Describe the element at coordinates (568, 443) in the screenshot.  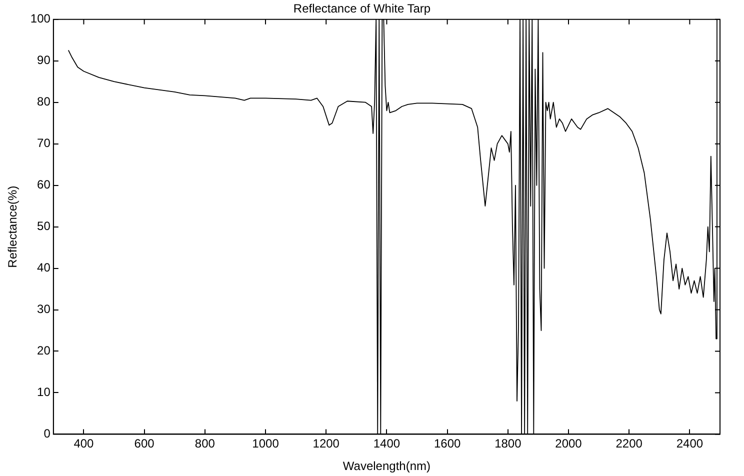
I see `x-tick-label: 2000` at that location.